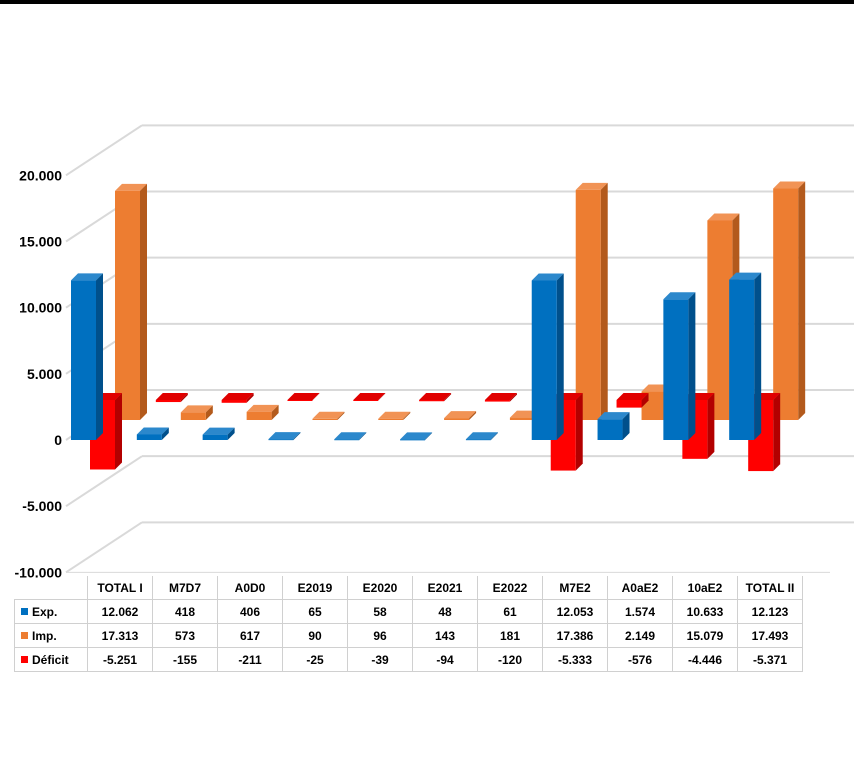 Image resolution: width=854 pixels, height=782 pixels. I want to click on bar-exp-e2021, so click(416, 436).